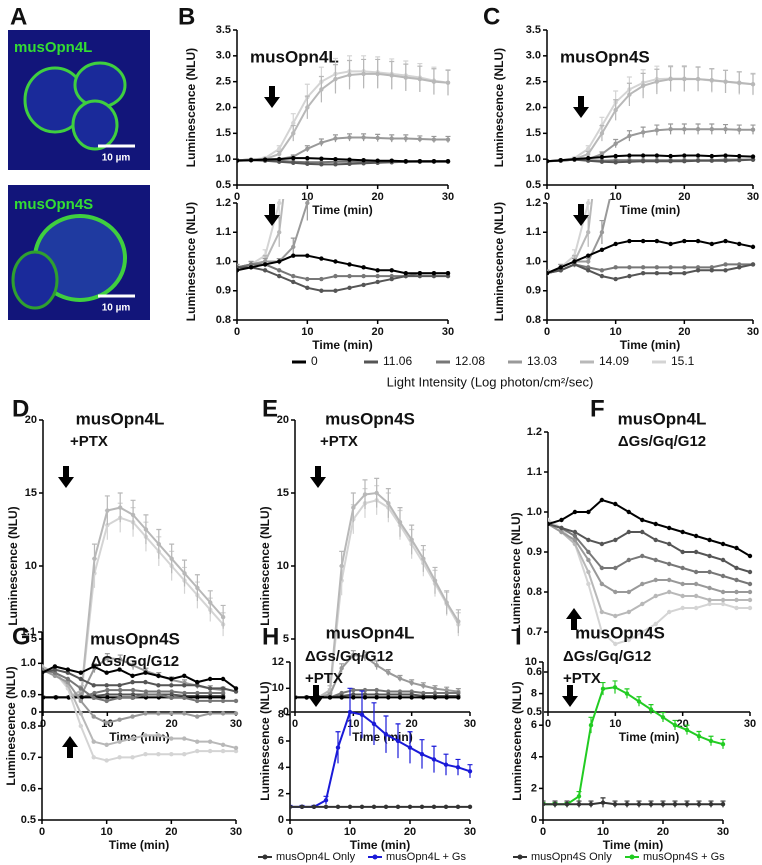 Image resolution: width=762 pixels, height=865 pixels. Describe the element at coordinates (614, 361) in the screenshot. I see `legend-label: 14.09` at that location.